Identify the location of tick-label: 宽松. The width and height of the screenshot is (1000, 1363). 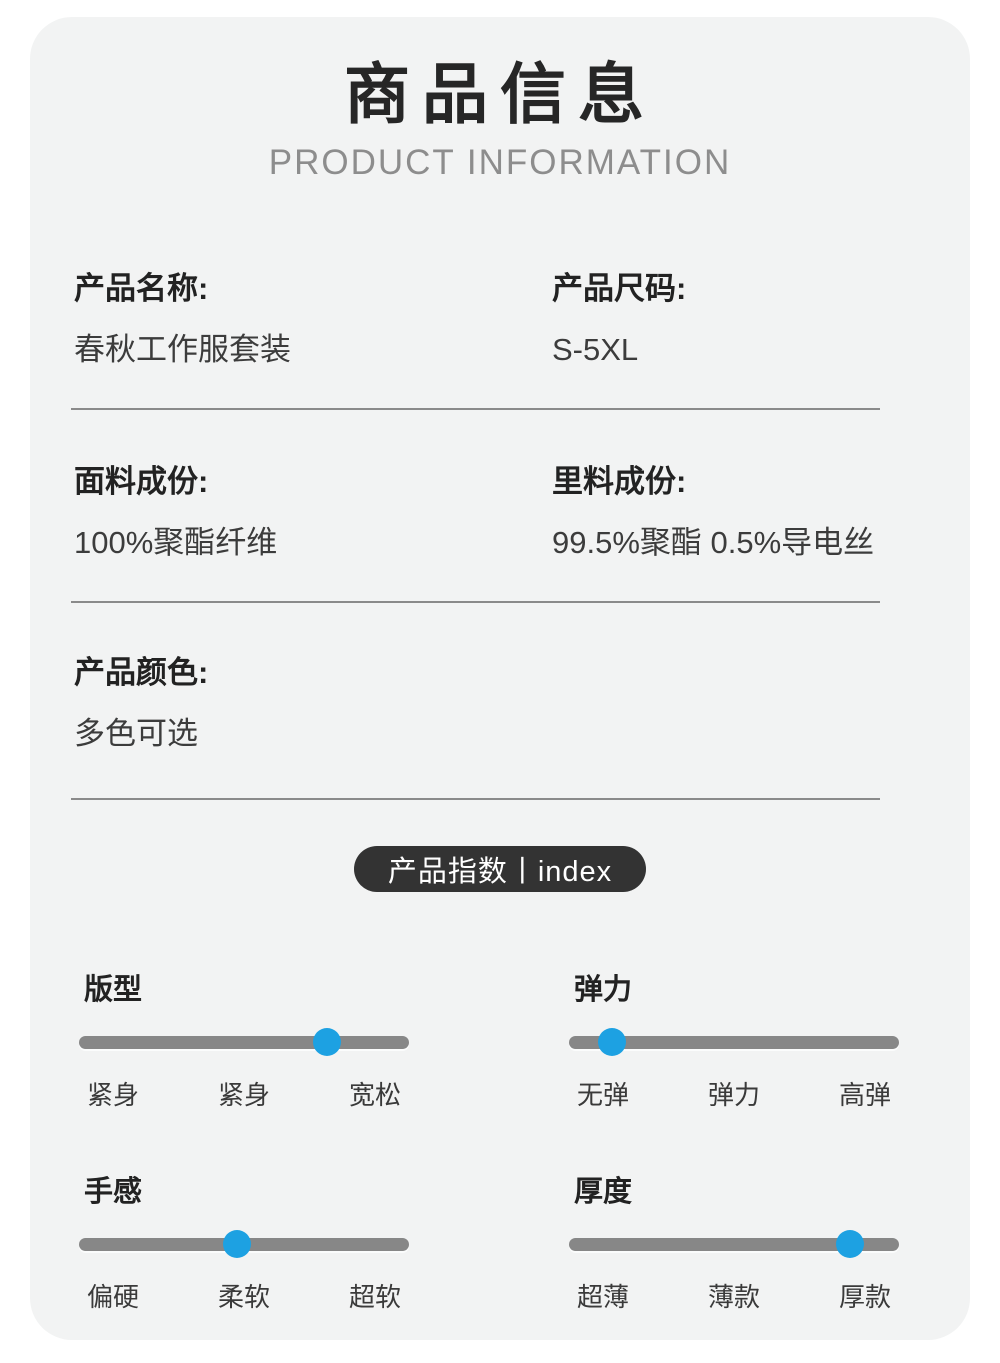
(374, 1094).